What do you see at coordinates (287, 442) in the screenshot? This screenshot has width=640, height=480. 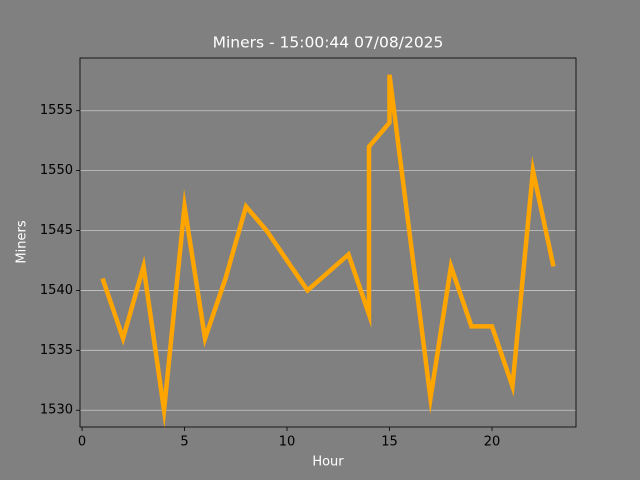 I see `x-tick-label: 10` at bounding box center [287, 442].